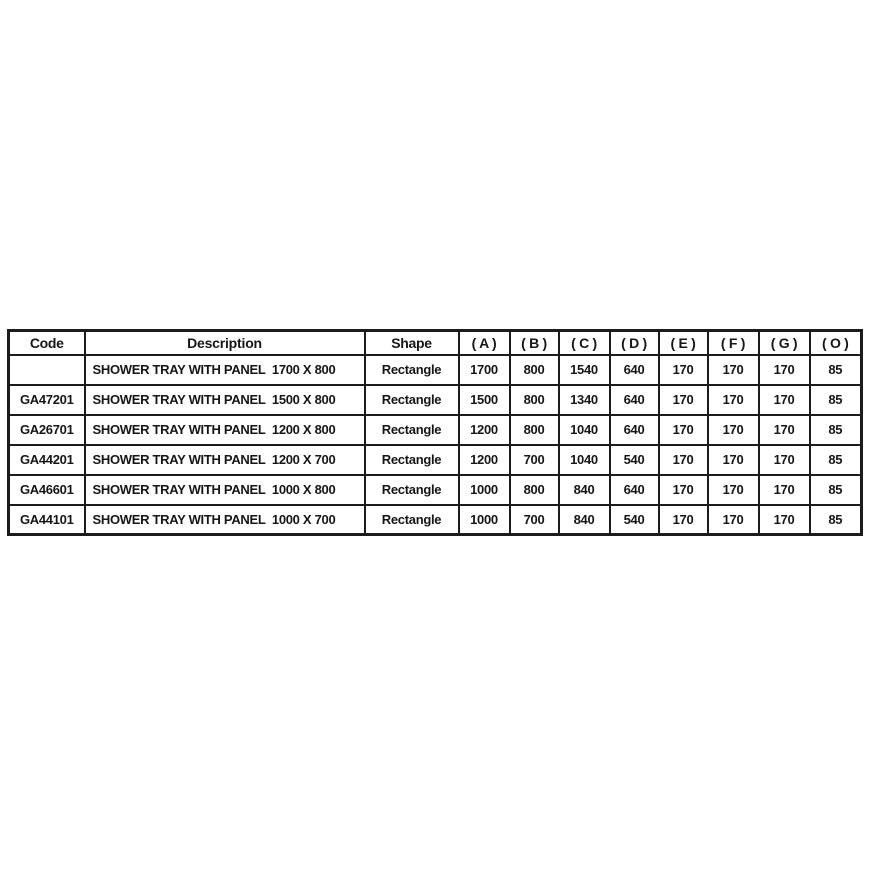 This screenshot has width=869, height=869. What do you see at coordinates (46, 519) in the screenshot?
I see `cell-code: GA44101` at bounding box center [46, 519].